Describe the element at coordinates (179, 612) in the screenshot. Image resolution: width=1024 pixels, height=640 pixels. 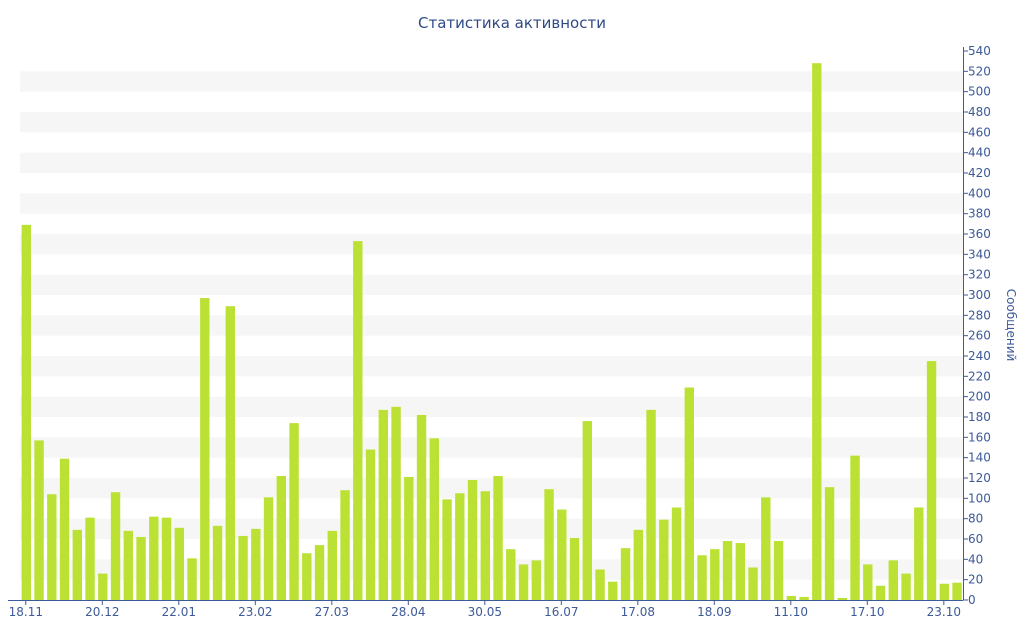
I see `x-tick-label: 22.01` at that location.